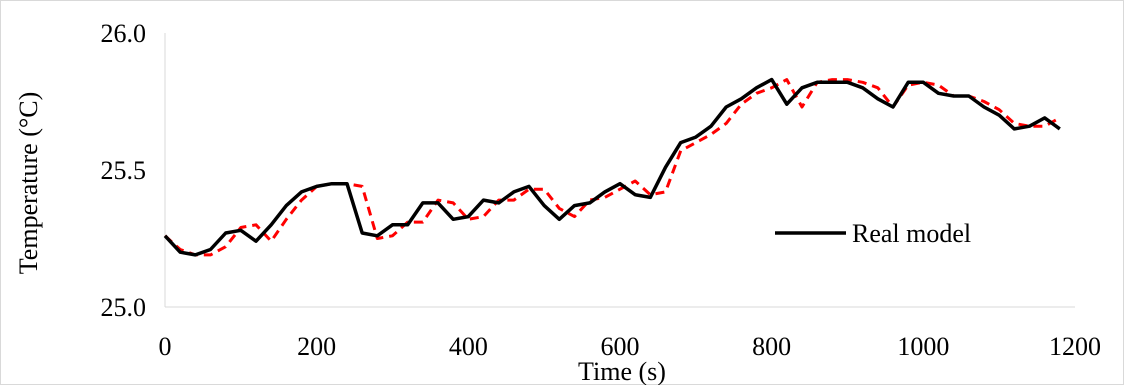  I want to click on y-tick-label: 26.0, so click(124, 33).